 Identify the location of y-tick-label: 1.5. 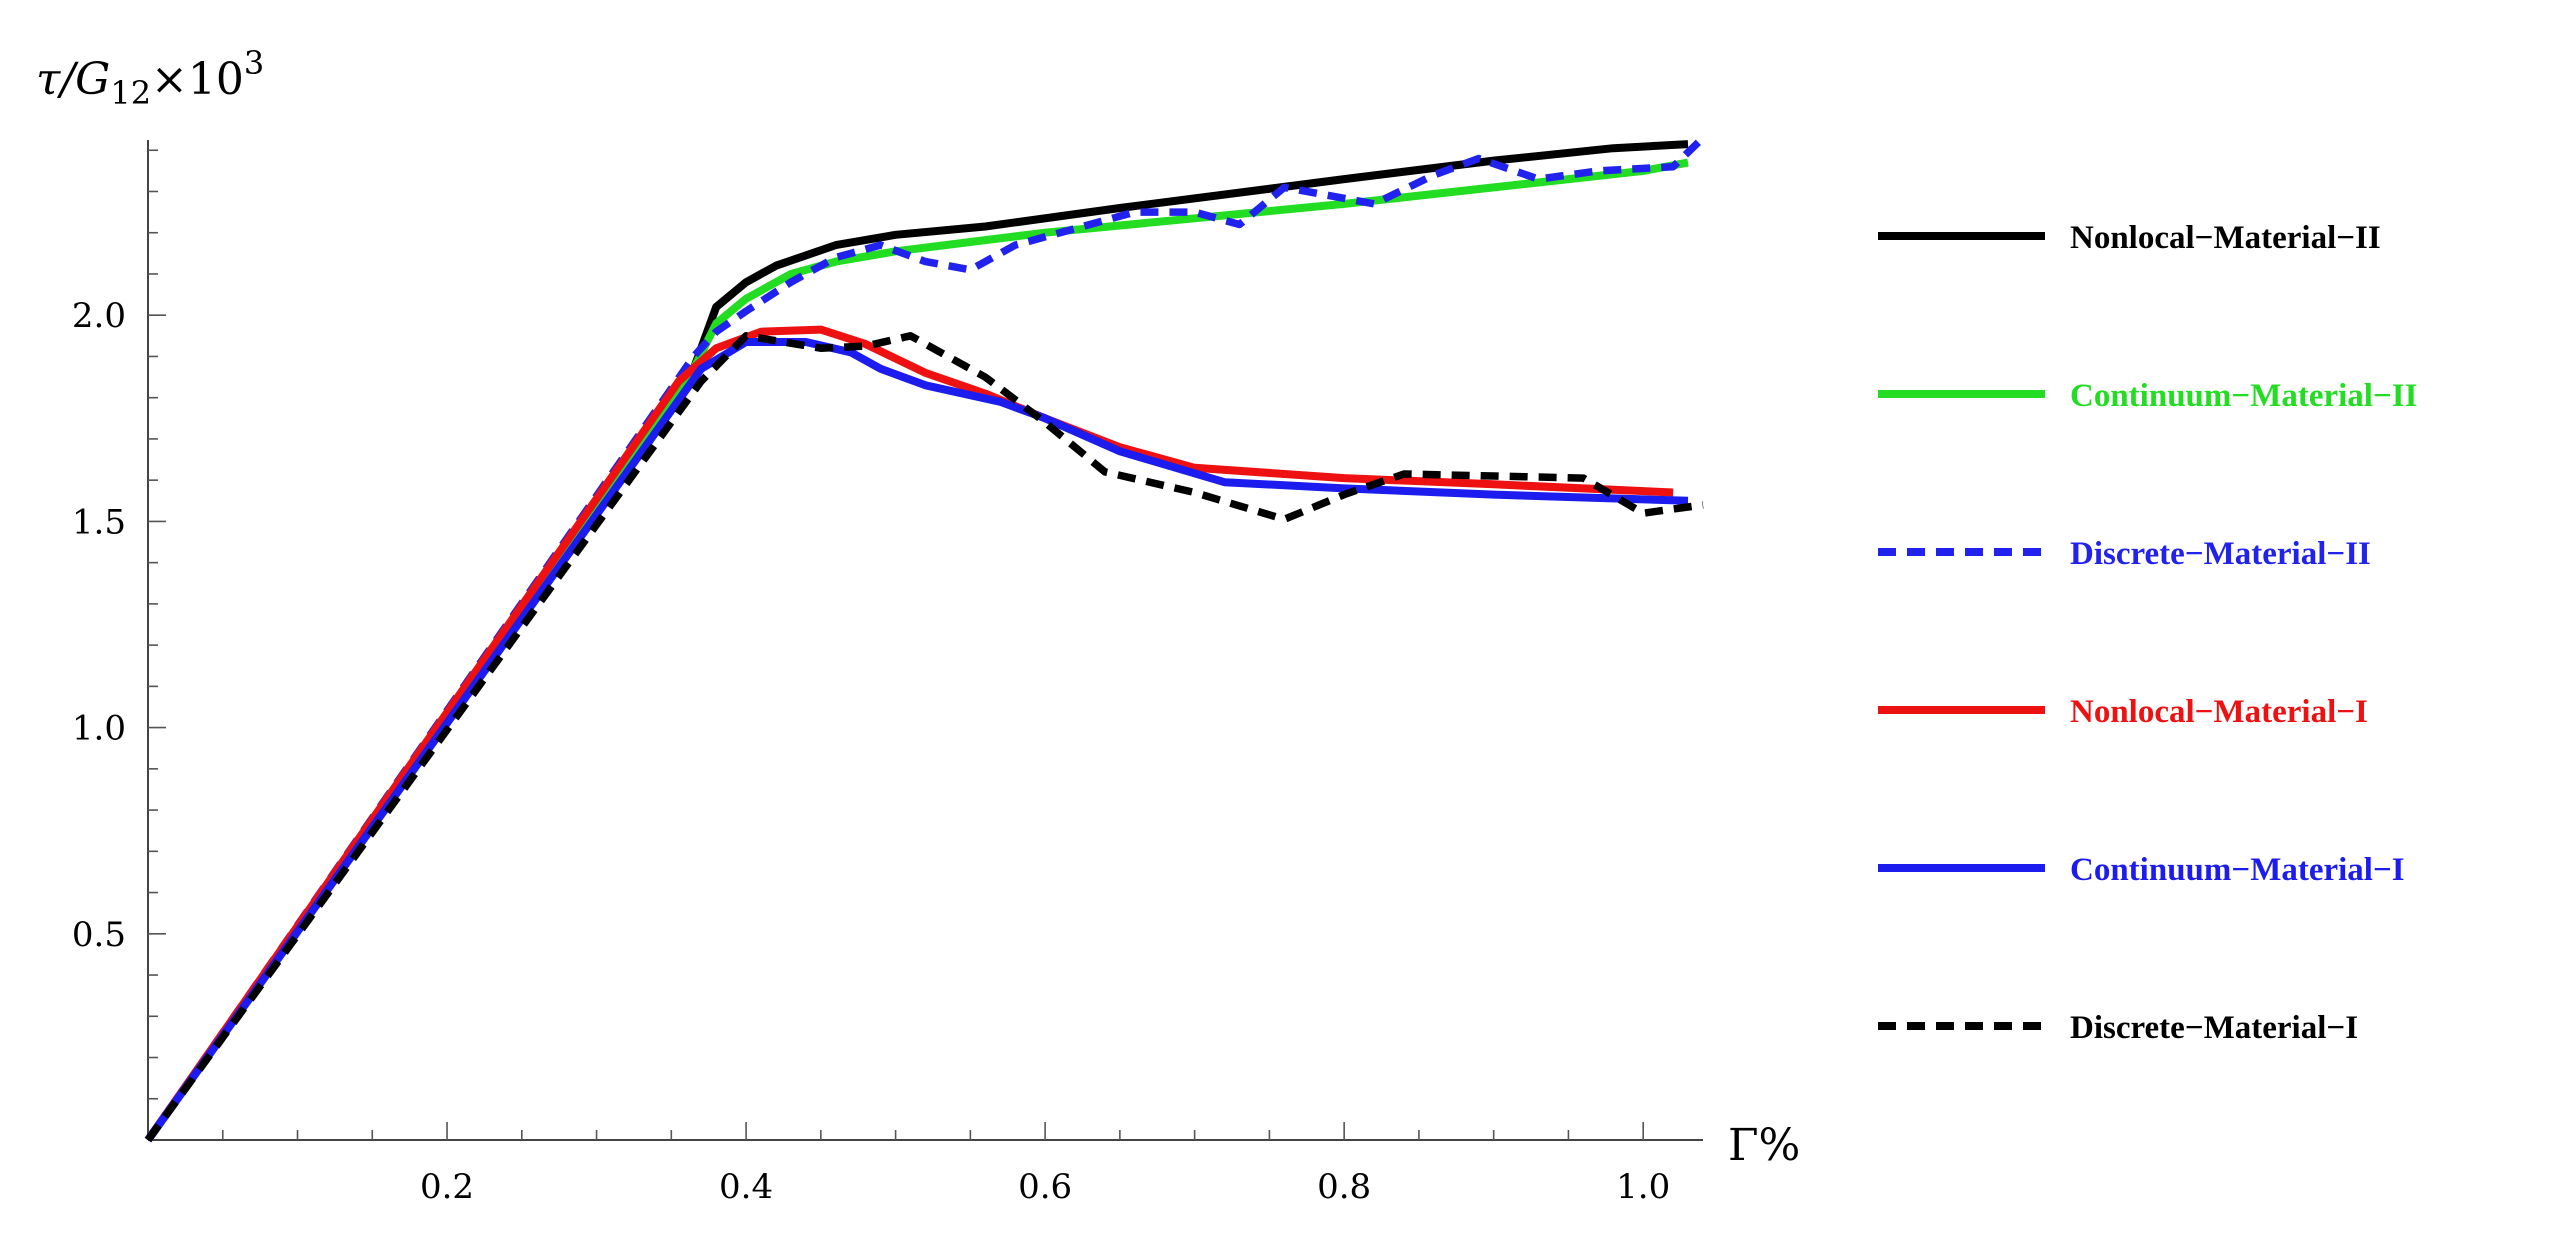
(99, 522).